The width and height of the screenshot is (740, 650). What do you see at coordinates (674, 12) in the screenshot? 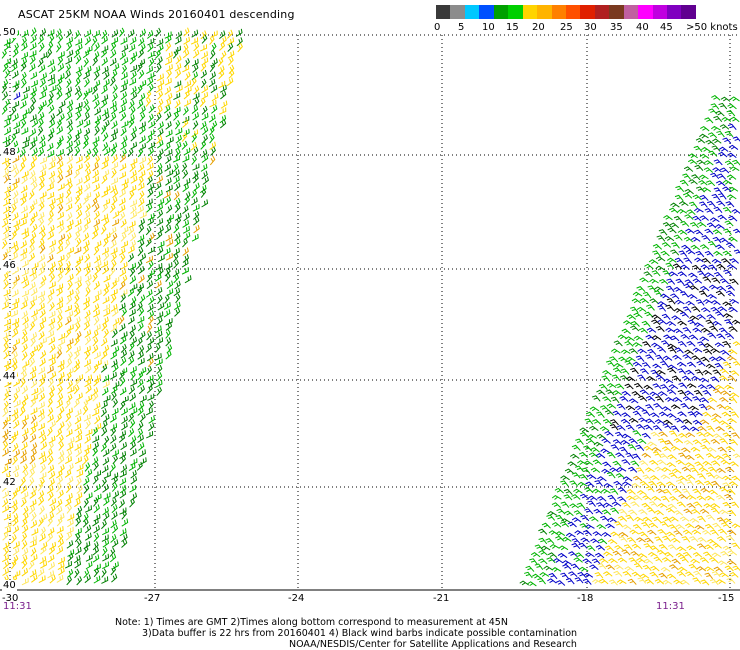
I see `legend-swatch` at bounding box center [674, 12].